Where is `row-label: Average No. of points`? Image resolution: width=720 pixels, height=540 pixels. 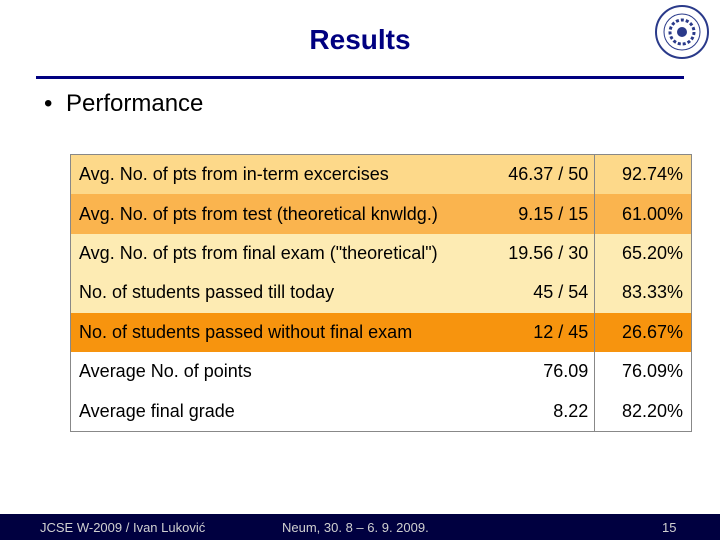 row-label: Average No. of points is located at coordinates (165, 371).